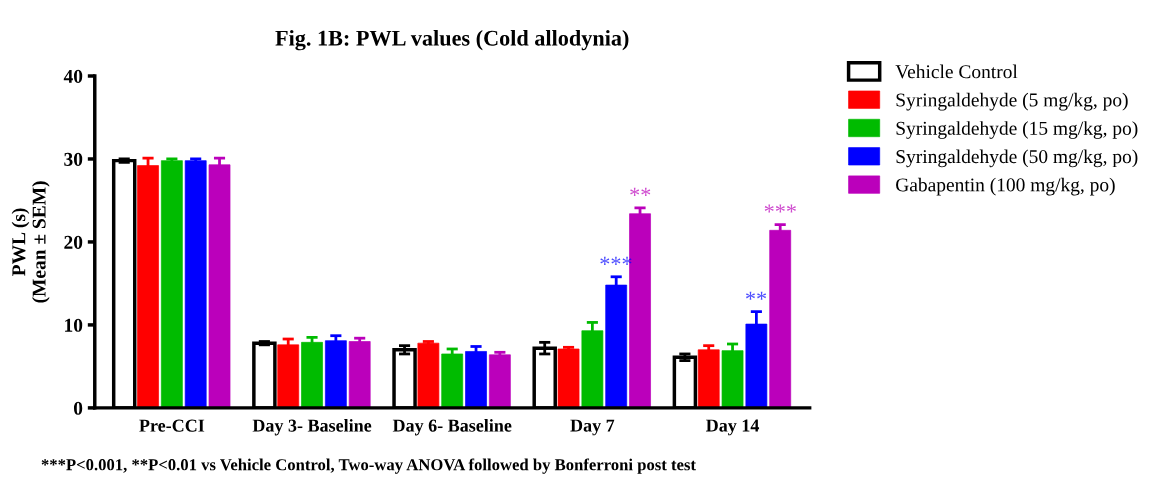 Image resolution: width=1170 pixels, height=481 pixels. I want to click on chart-title: Fig. 1B: PWL values (Cold allodynia), so click(452, 40).